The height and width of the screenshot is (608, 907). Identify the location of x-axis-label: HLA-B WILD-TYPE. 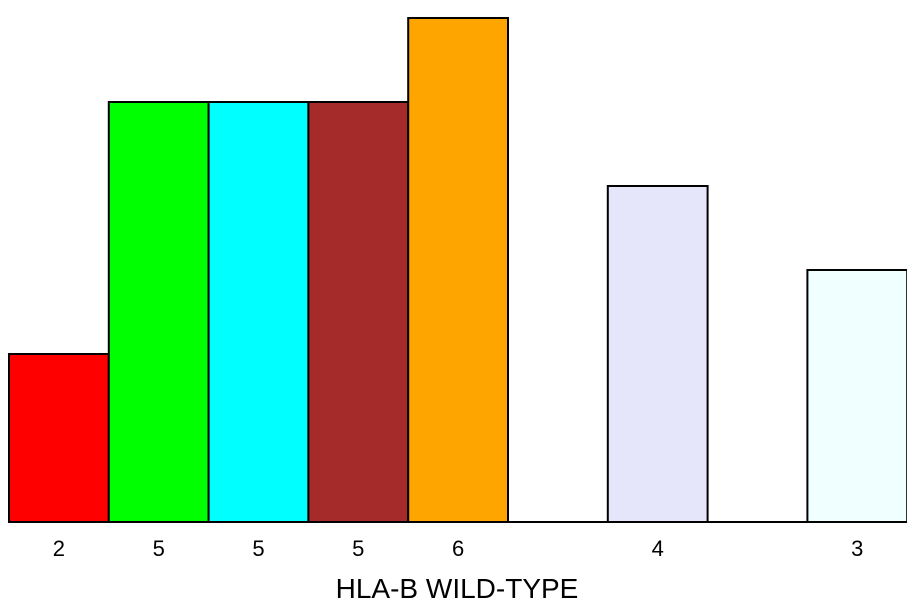
(457, 588).